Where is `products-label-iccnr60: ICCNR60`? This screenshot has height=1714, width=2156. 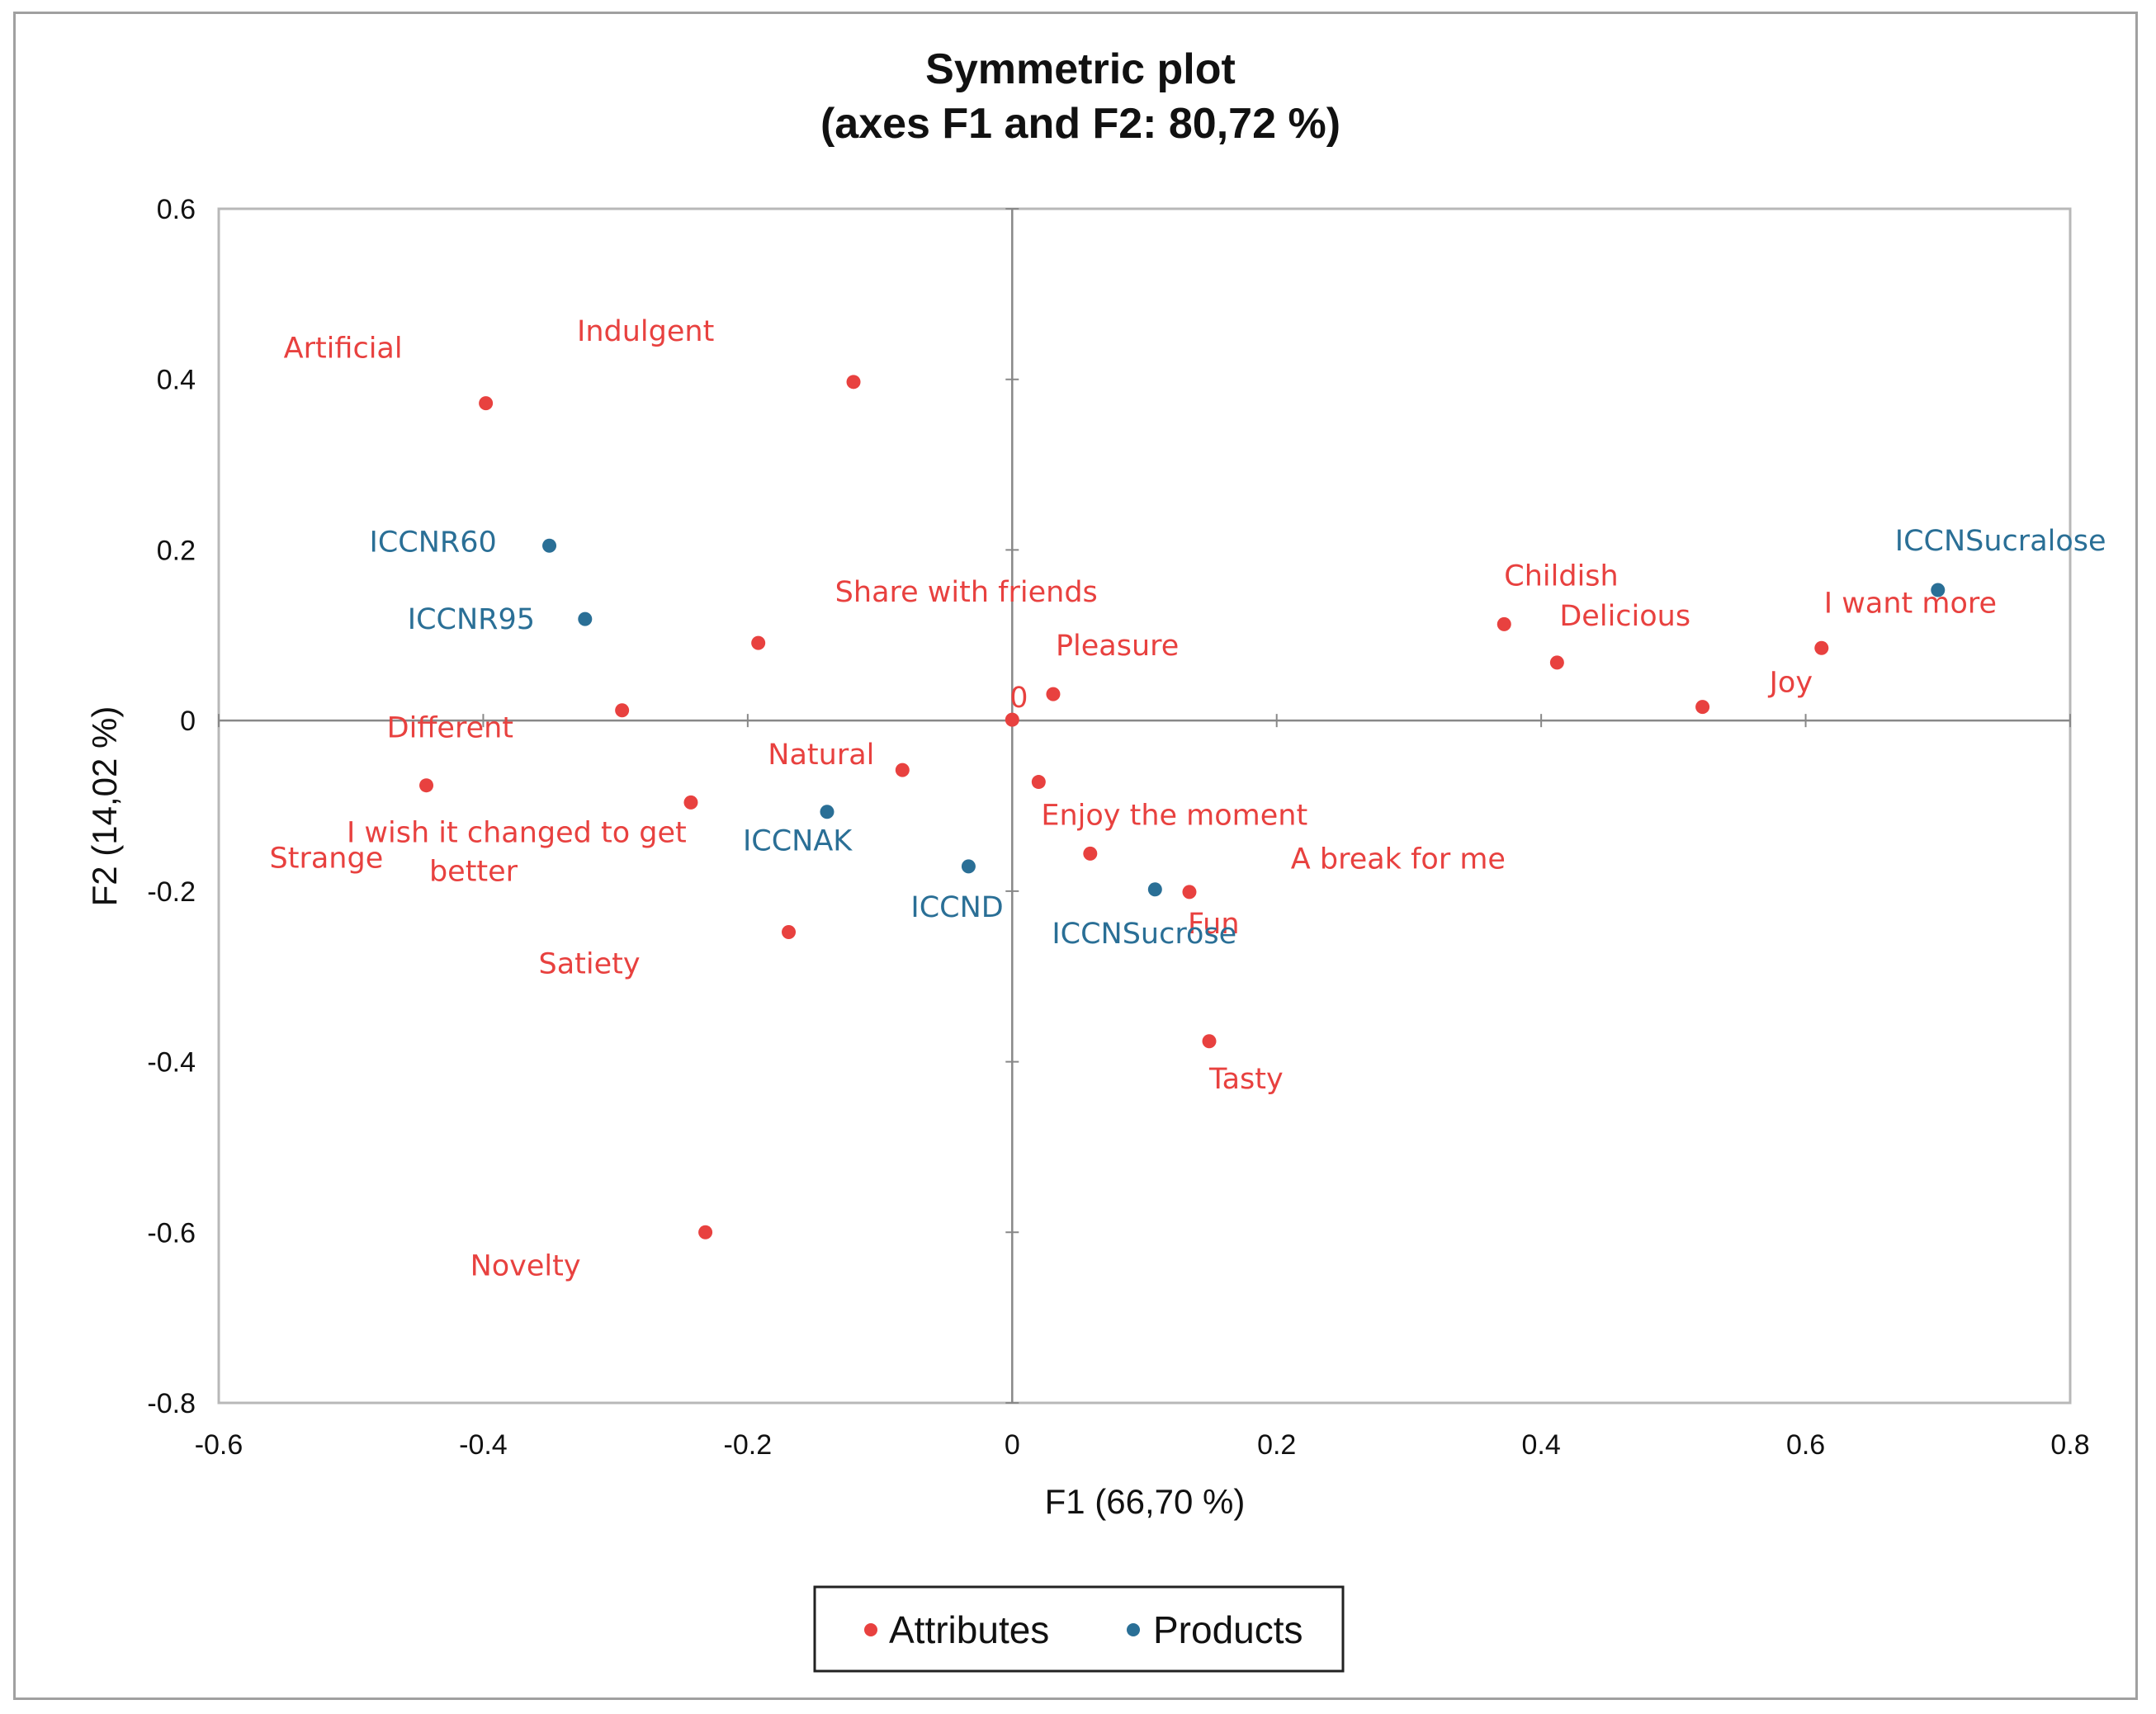 products-label-iccnr60: ICCNR60 is located at coordinates (433, 542).